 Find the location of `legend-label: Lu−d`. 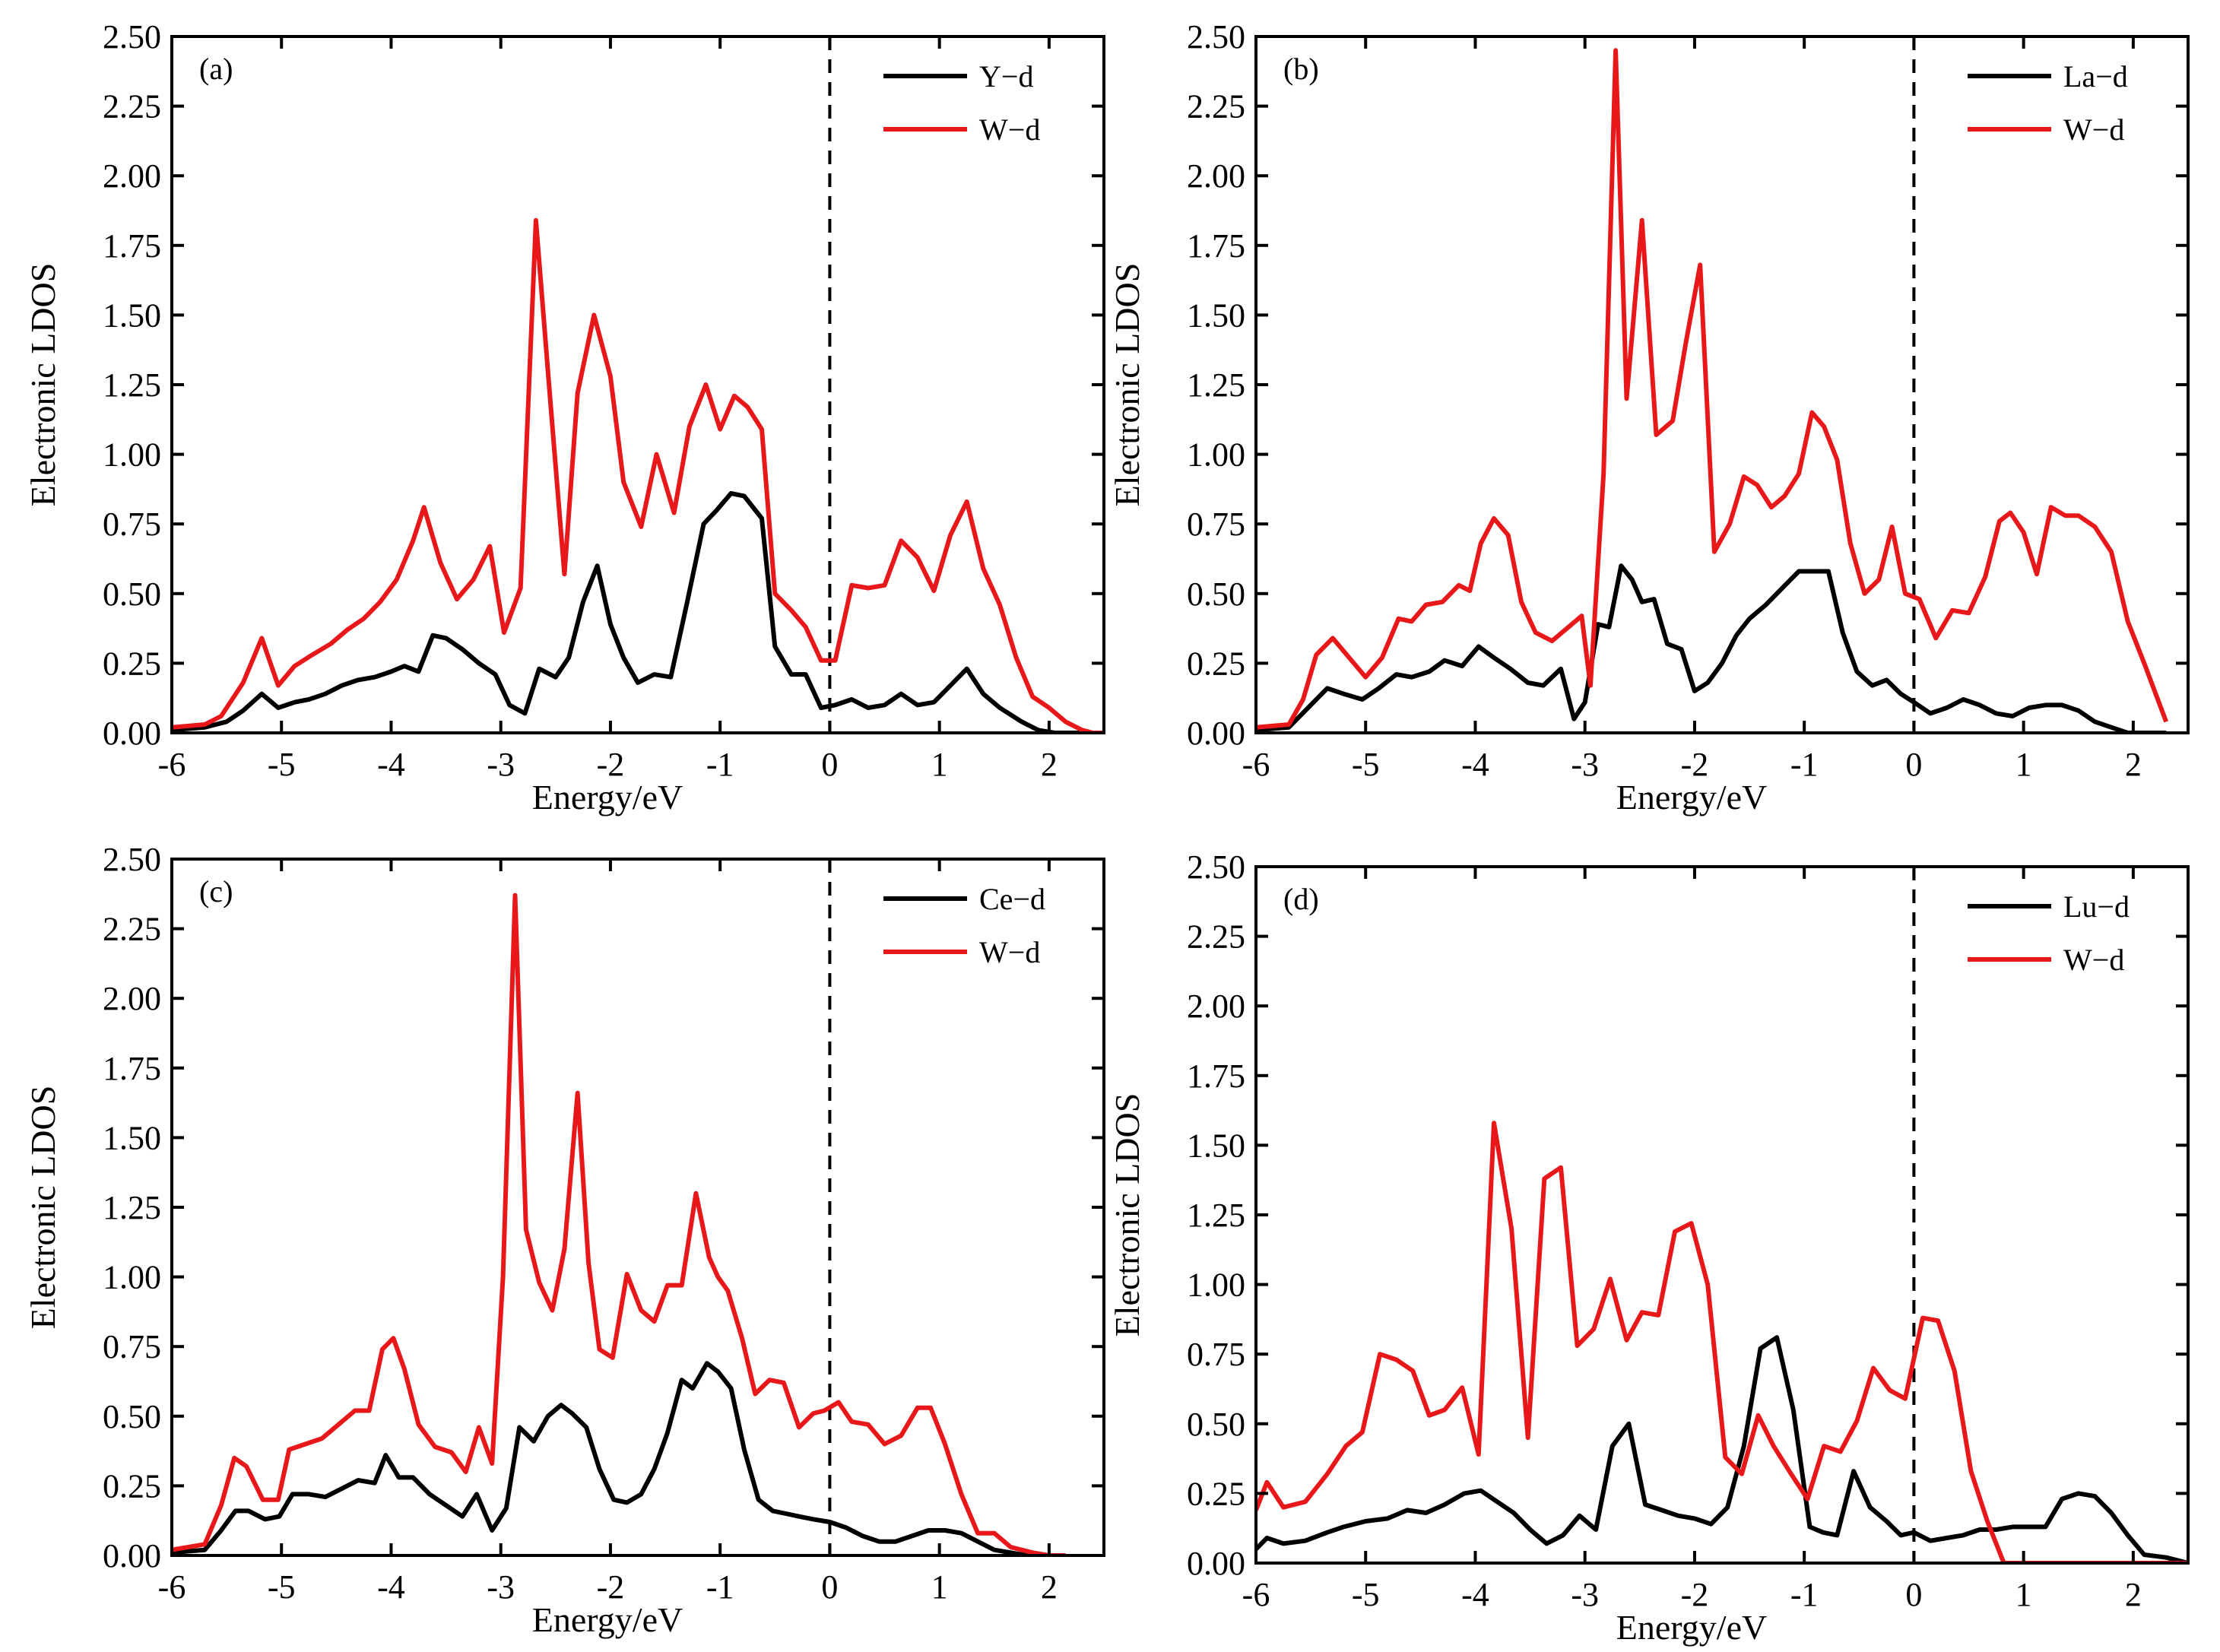

legend-label: Lu−d is located at coordinates (2096, 906).